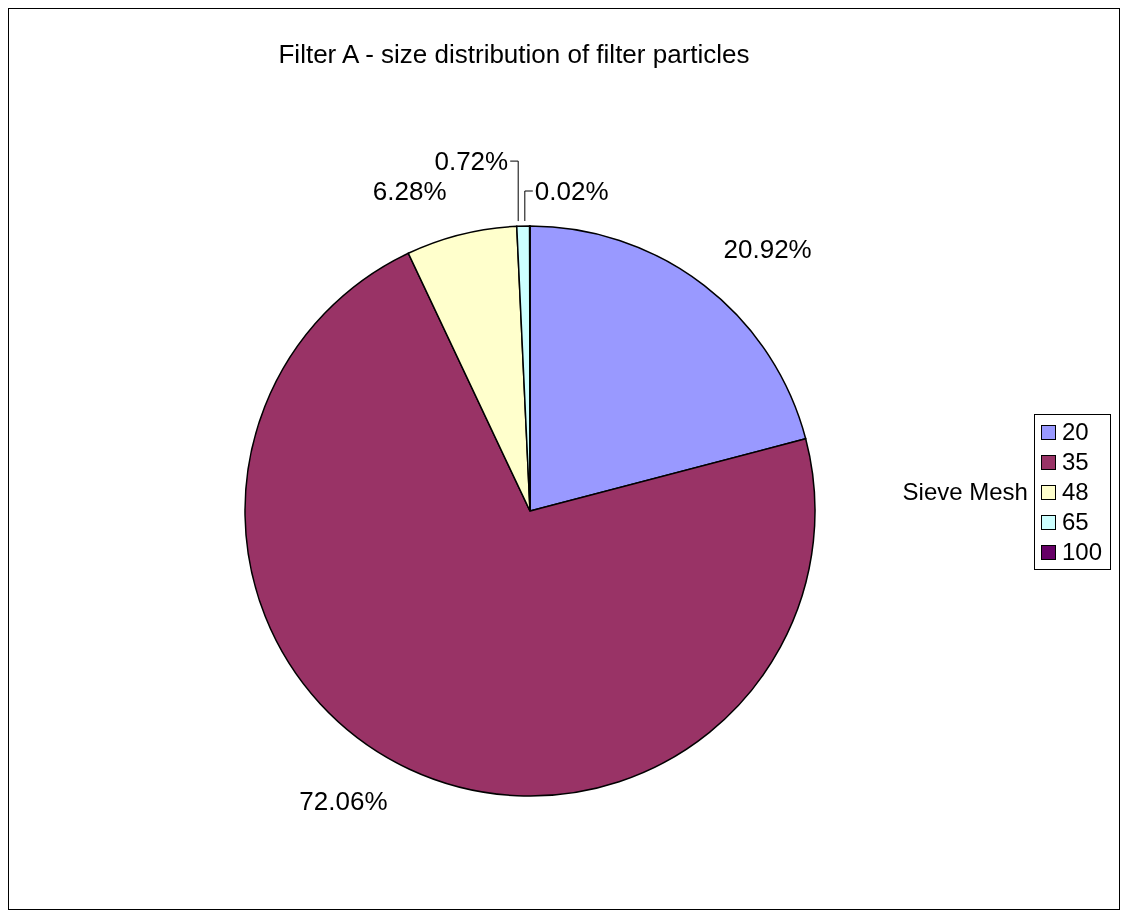 This screenshot has height=920, width=1128. What do you see at coordinates (1075, 492) in the screenshot?
I see `legend-label: 48` at bounding box center [1075, 492].